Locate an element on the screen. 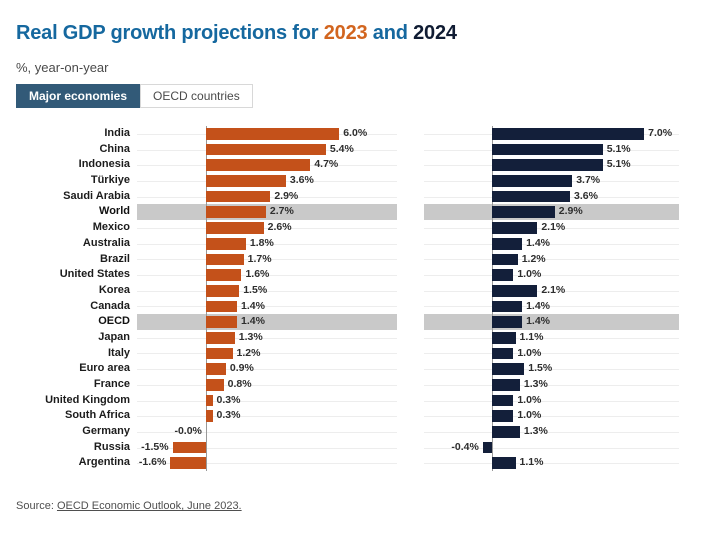 Image resolution: width=720 pixels, height=544 pixels. chart-row: France 0.8% 1.3% is located at coordinates (347, 385).